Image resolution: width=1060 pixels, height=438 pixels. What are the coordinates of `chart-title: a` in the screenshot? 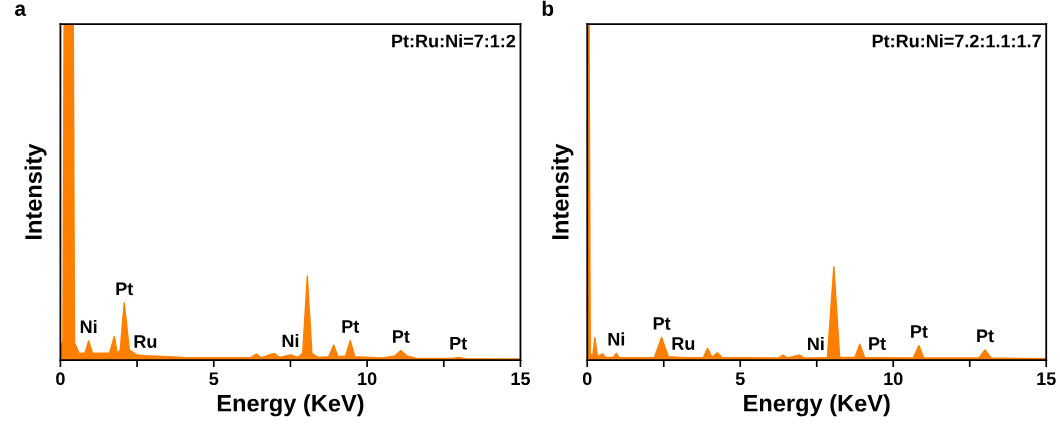 It's located at (21, 10).